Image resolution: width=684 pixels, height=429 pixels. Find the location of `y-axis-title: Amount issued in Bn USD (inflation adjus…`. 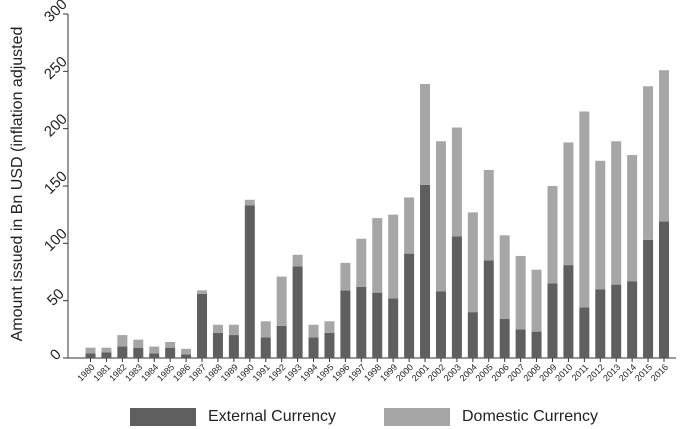

y-axis-title: Amount issued in Bn USD (inflation adjus… is located at coordinates (17, 184).